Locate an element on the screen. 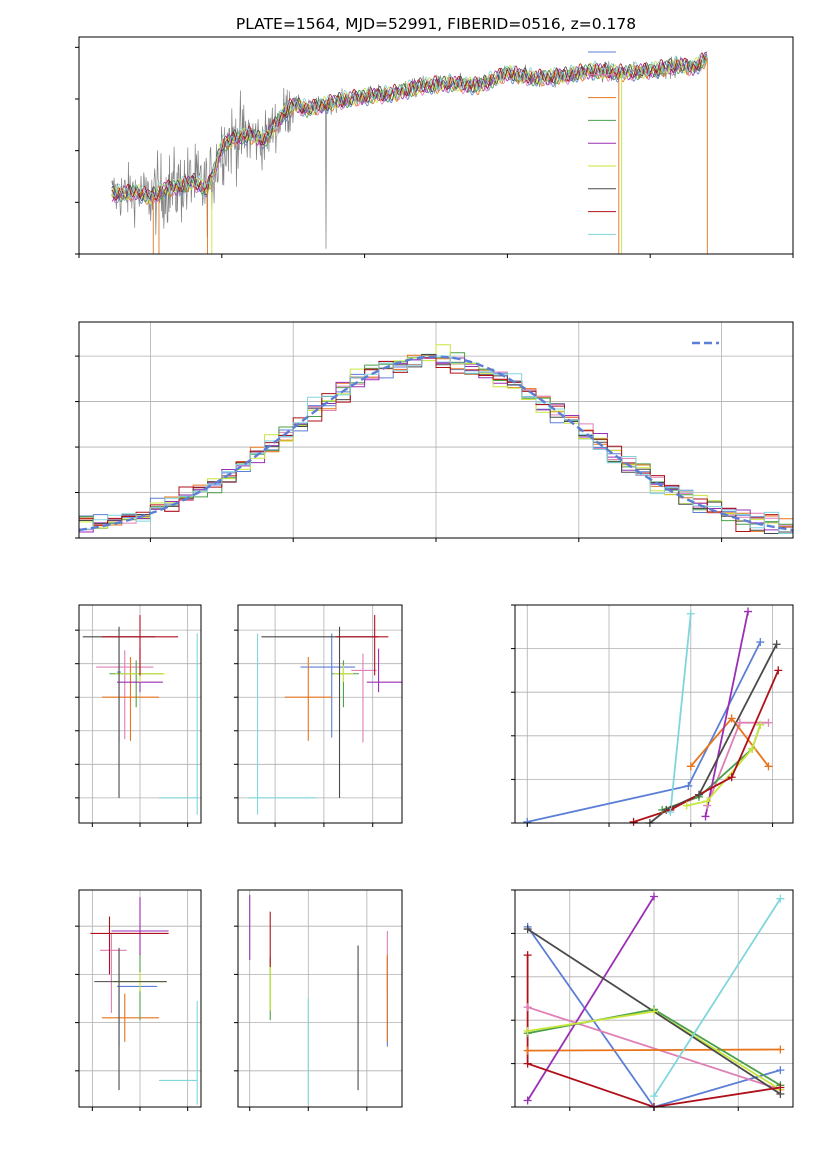  weight_vs_age-plot-area is located at coordinates (653, 717).